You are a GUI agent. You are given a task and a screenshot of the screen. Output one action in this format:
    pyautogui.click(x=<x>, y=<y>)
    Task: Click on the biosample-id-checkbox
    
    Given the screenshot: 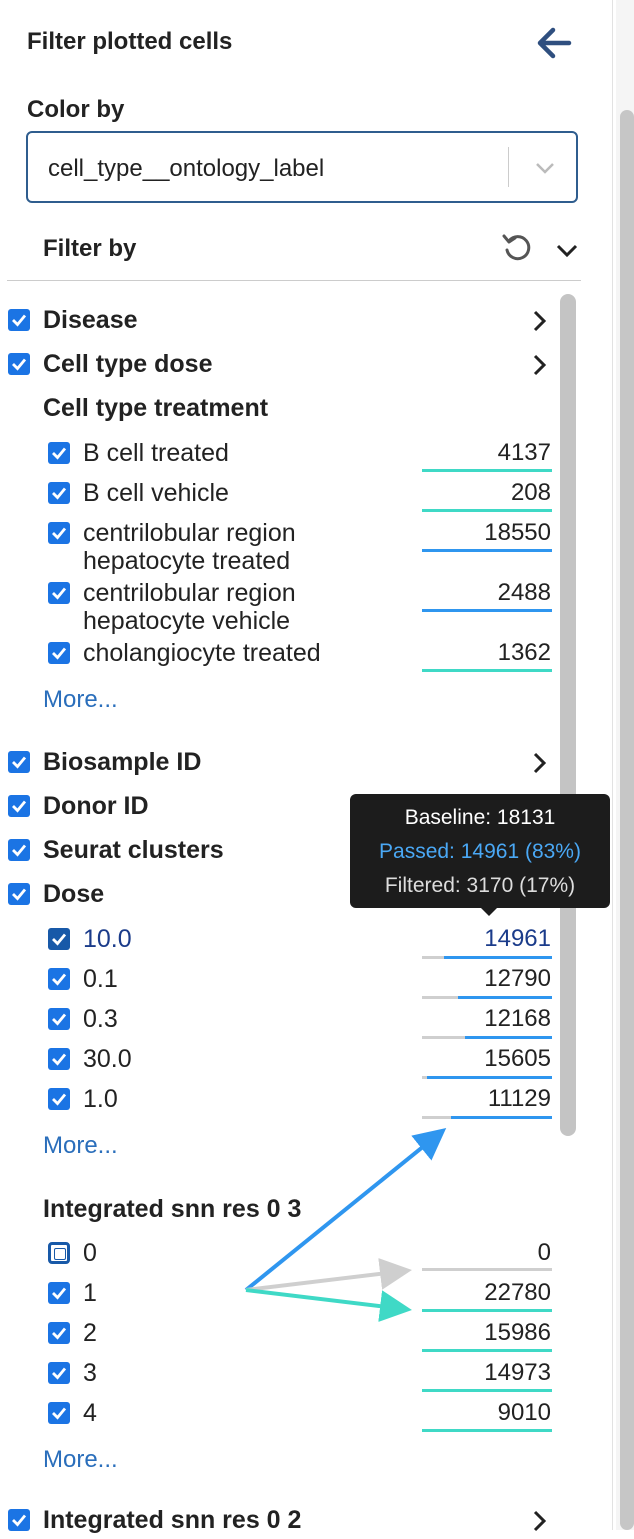 What is the action you would take?
    pyautogui.click(x=19, y=762)
    